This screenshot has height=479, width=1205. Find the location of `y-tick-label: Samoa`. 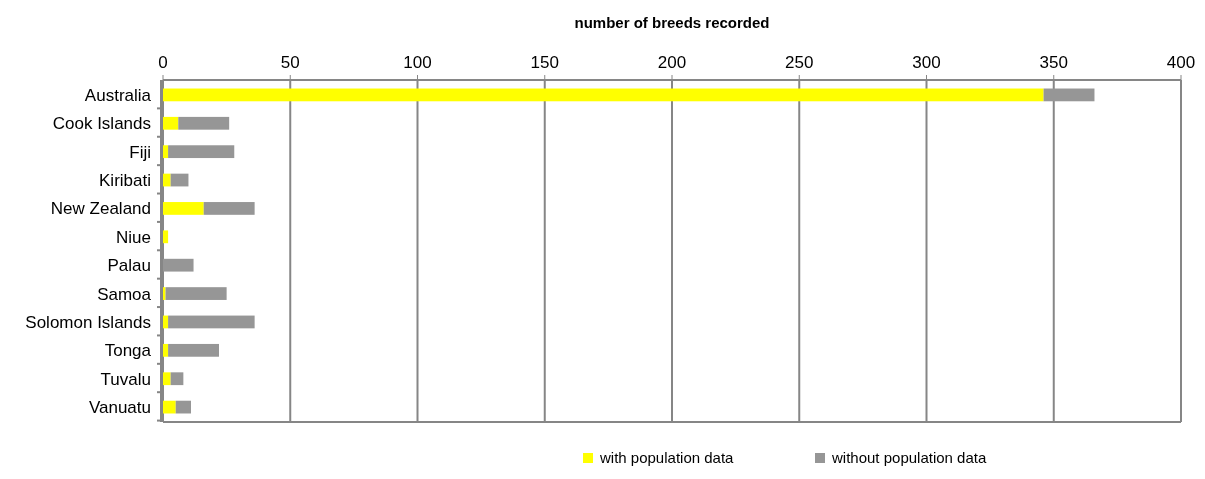

y-tick-label: Samoa is located at coordinates (124, 294).